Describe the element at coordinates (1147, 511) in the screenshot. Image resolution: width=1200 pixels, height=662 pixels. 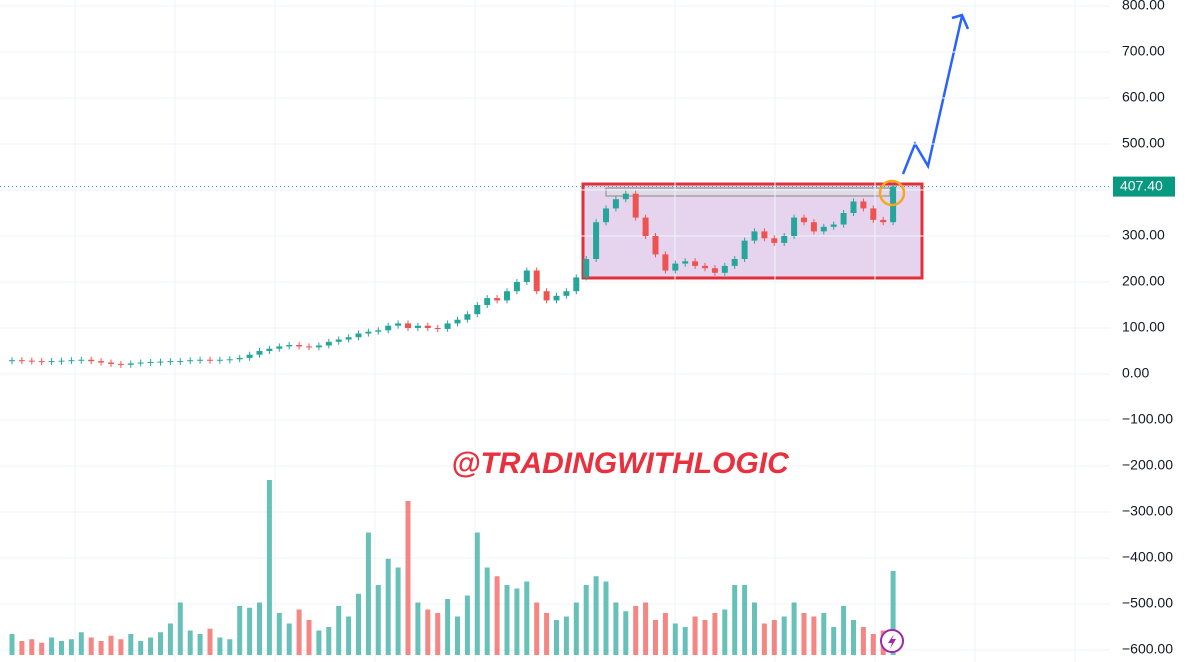
I see `y-tick-label: −300.00` at that location.